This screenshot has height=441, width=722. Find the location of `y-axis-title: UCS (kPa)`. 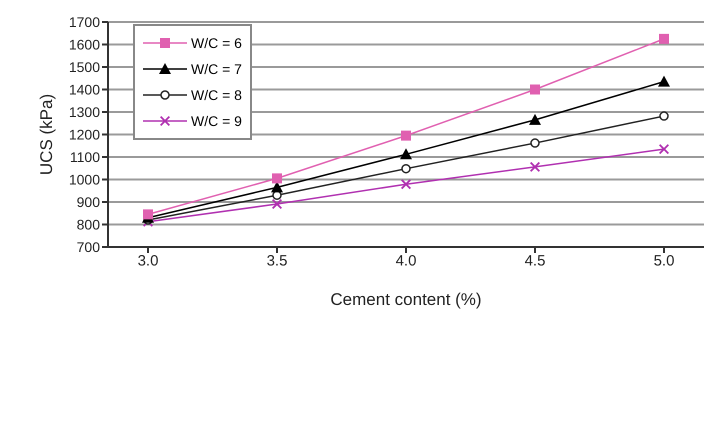

y-axis-title: UCS (kPa) is located at coordinates (46, 135).